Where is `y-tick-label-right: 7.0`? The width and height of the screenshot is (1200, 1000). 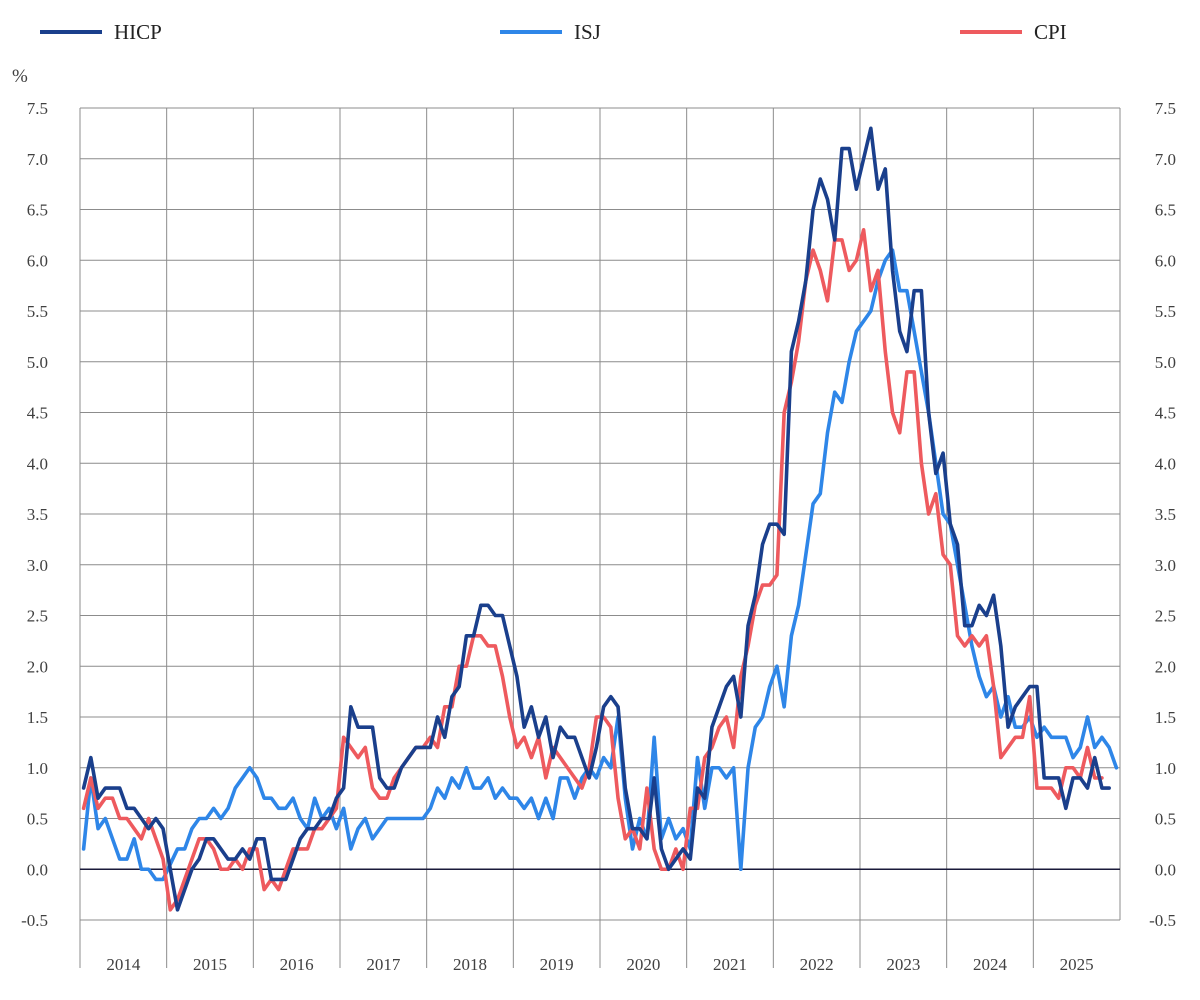
y-tick-label-right: 7.0 is located at coordinates (1165, 159).